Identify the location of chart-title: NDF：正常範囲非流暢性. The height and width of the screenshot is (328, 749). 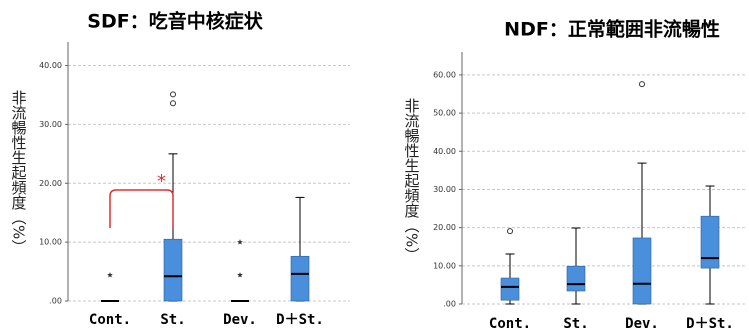
(612, 29).